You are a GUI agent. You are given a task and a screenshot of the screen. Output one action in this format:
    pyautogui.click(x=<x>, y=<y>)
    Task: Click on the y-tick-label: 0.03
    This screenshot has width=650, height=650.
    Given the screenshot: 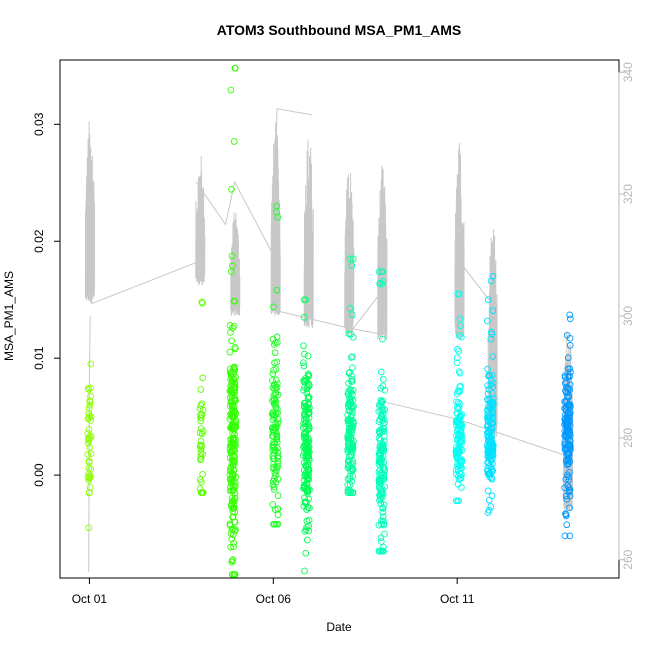 What is the action you would take?
    pyautogui.click(x=39, y=124)
    